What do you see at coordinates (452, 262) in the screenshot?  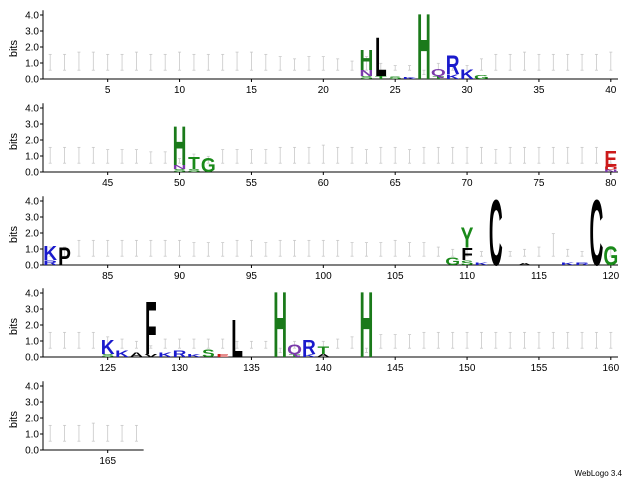 I see `logo-letter-g: G` at bounding box center [452, 262].